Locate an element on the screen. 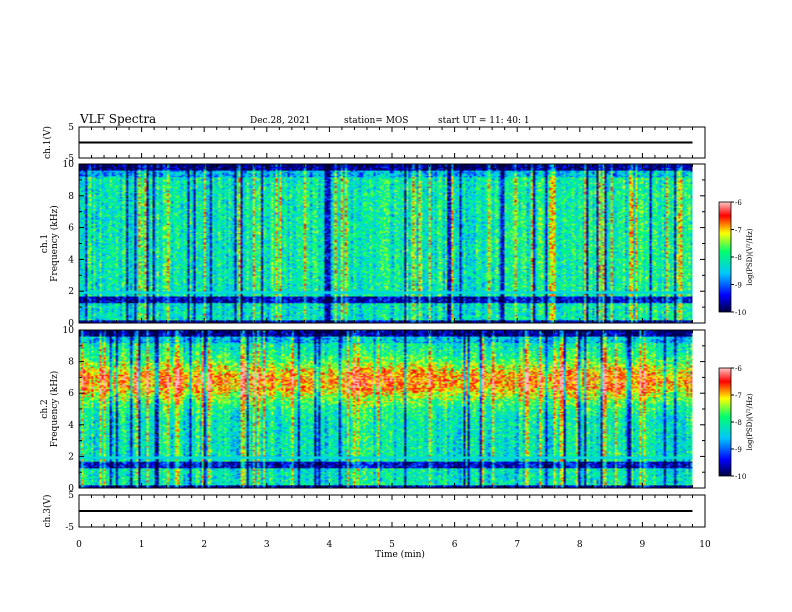 This screenshot has height=612, width=792. y-axis-label: ch.1(V) is located at coordinates (47, 142).